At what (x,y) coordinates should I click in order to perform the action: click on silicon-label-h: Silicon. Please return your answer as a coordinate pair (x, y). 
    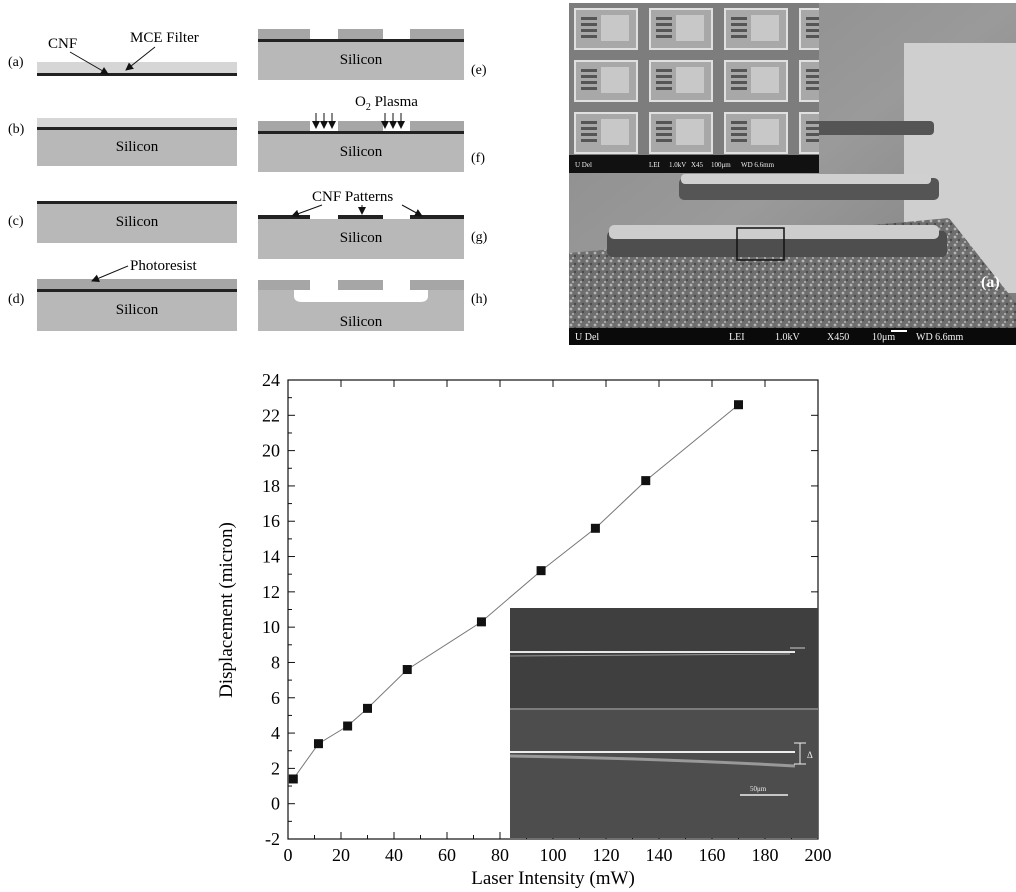
    Looking at the image, I should click on (361, 322).